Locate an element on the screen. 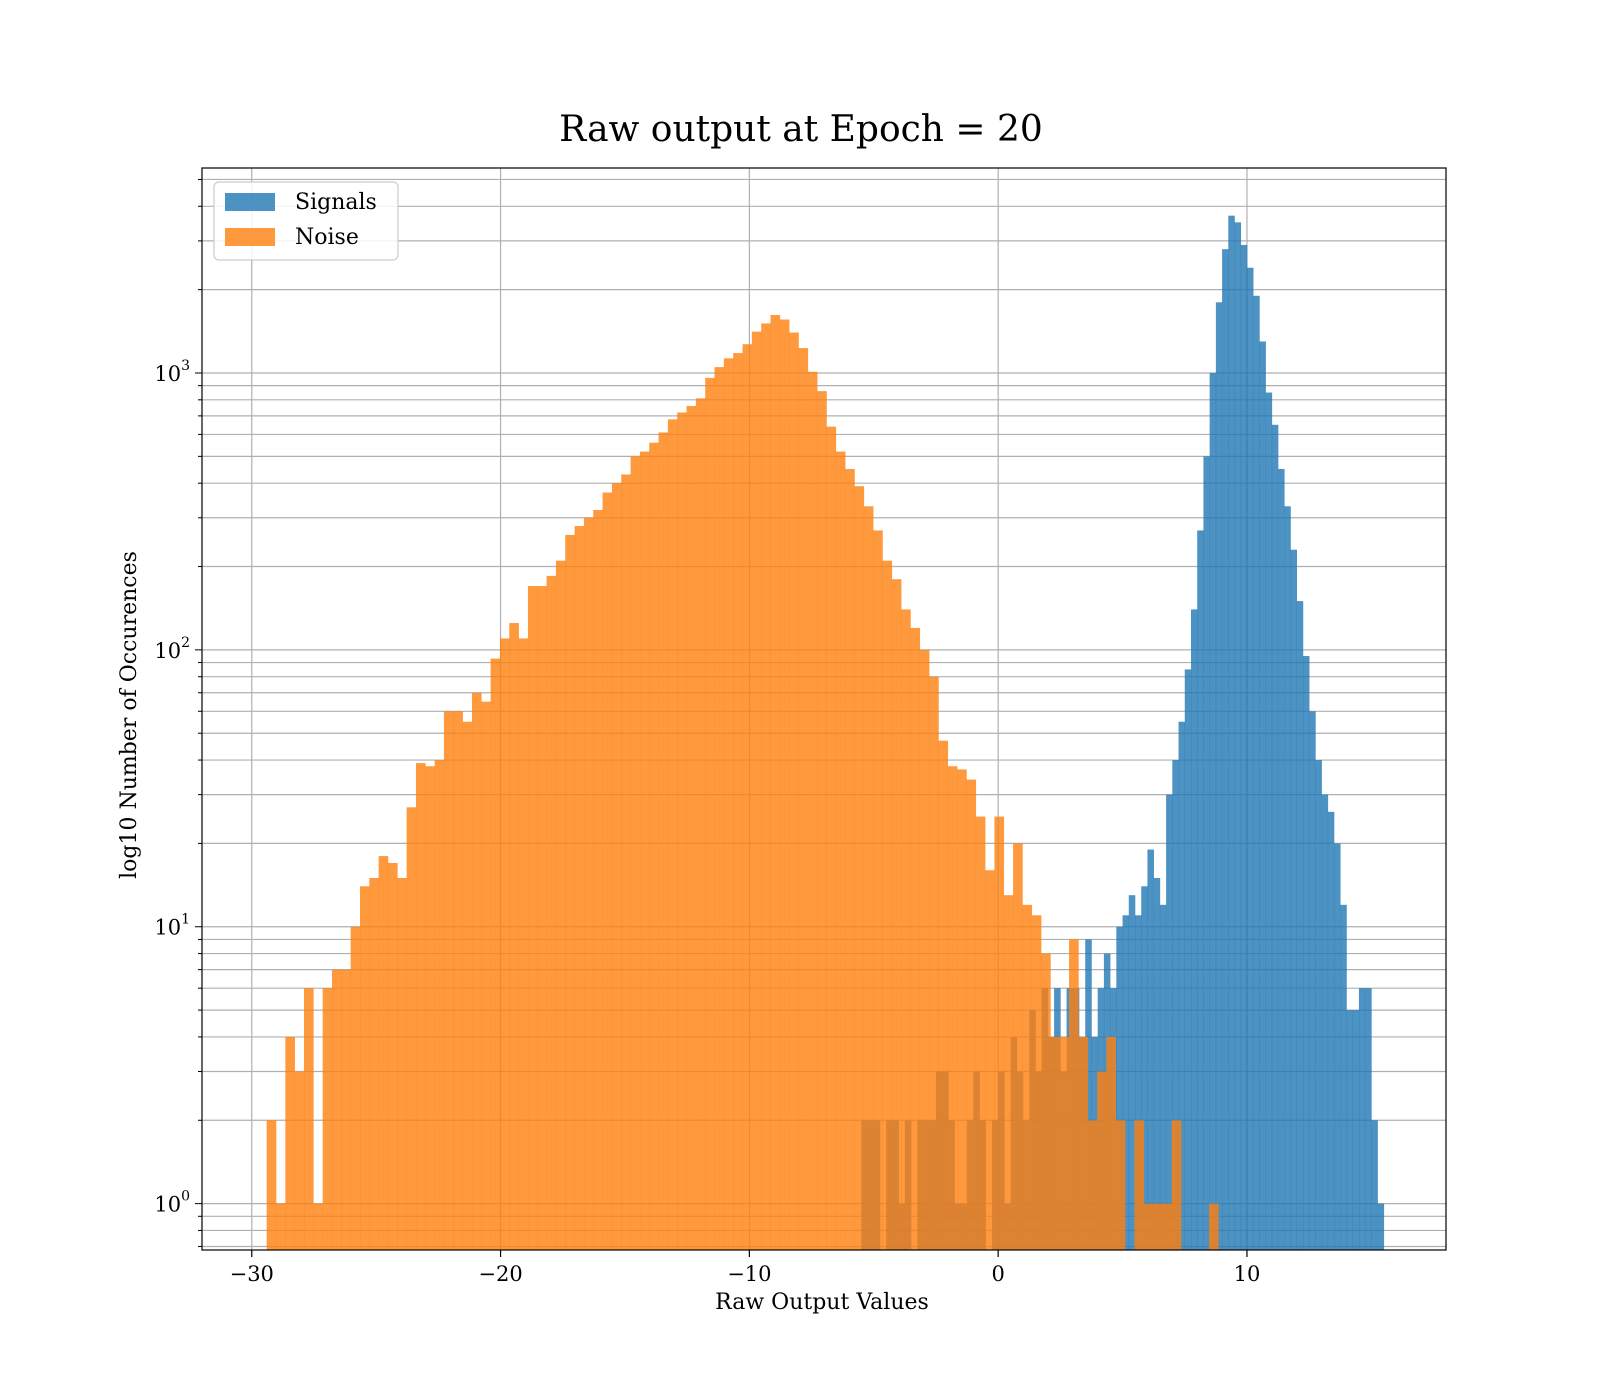 The height and width of the screenshot is (1400, 1600). y-axis-label: log10 Number of Occurences is located at coordinates (129, 715).